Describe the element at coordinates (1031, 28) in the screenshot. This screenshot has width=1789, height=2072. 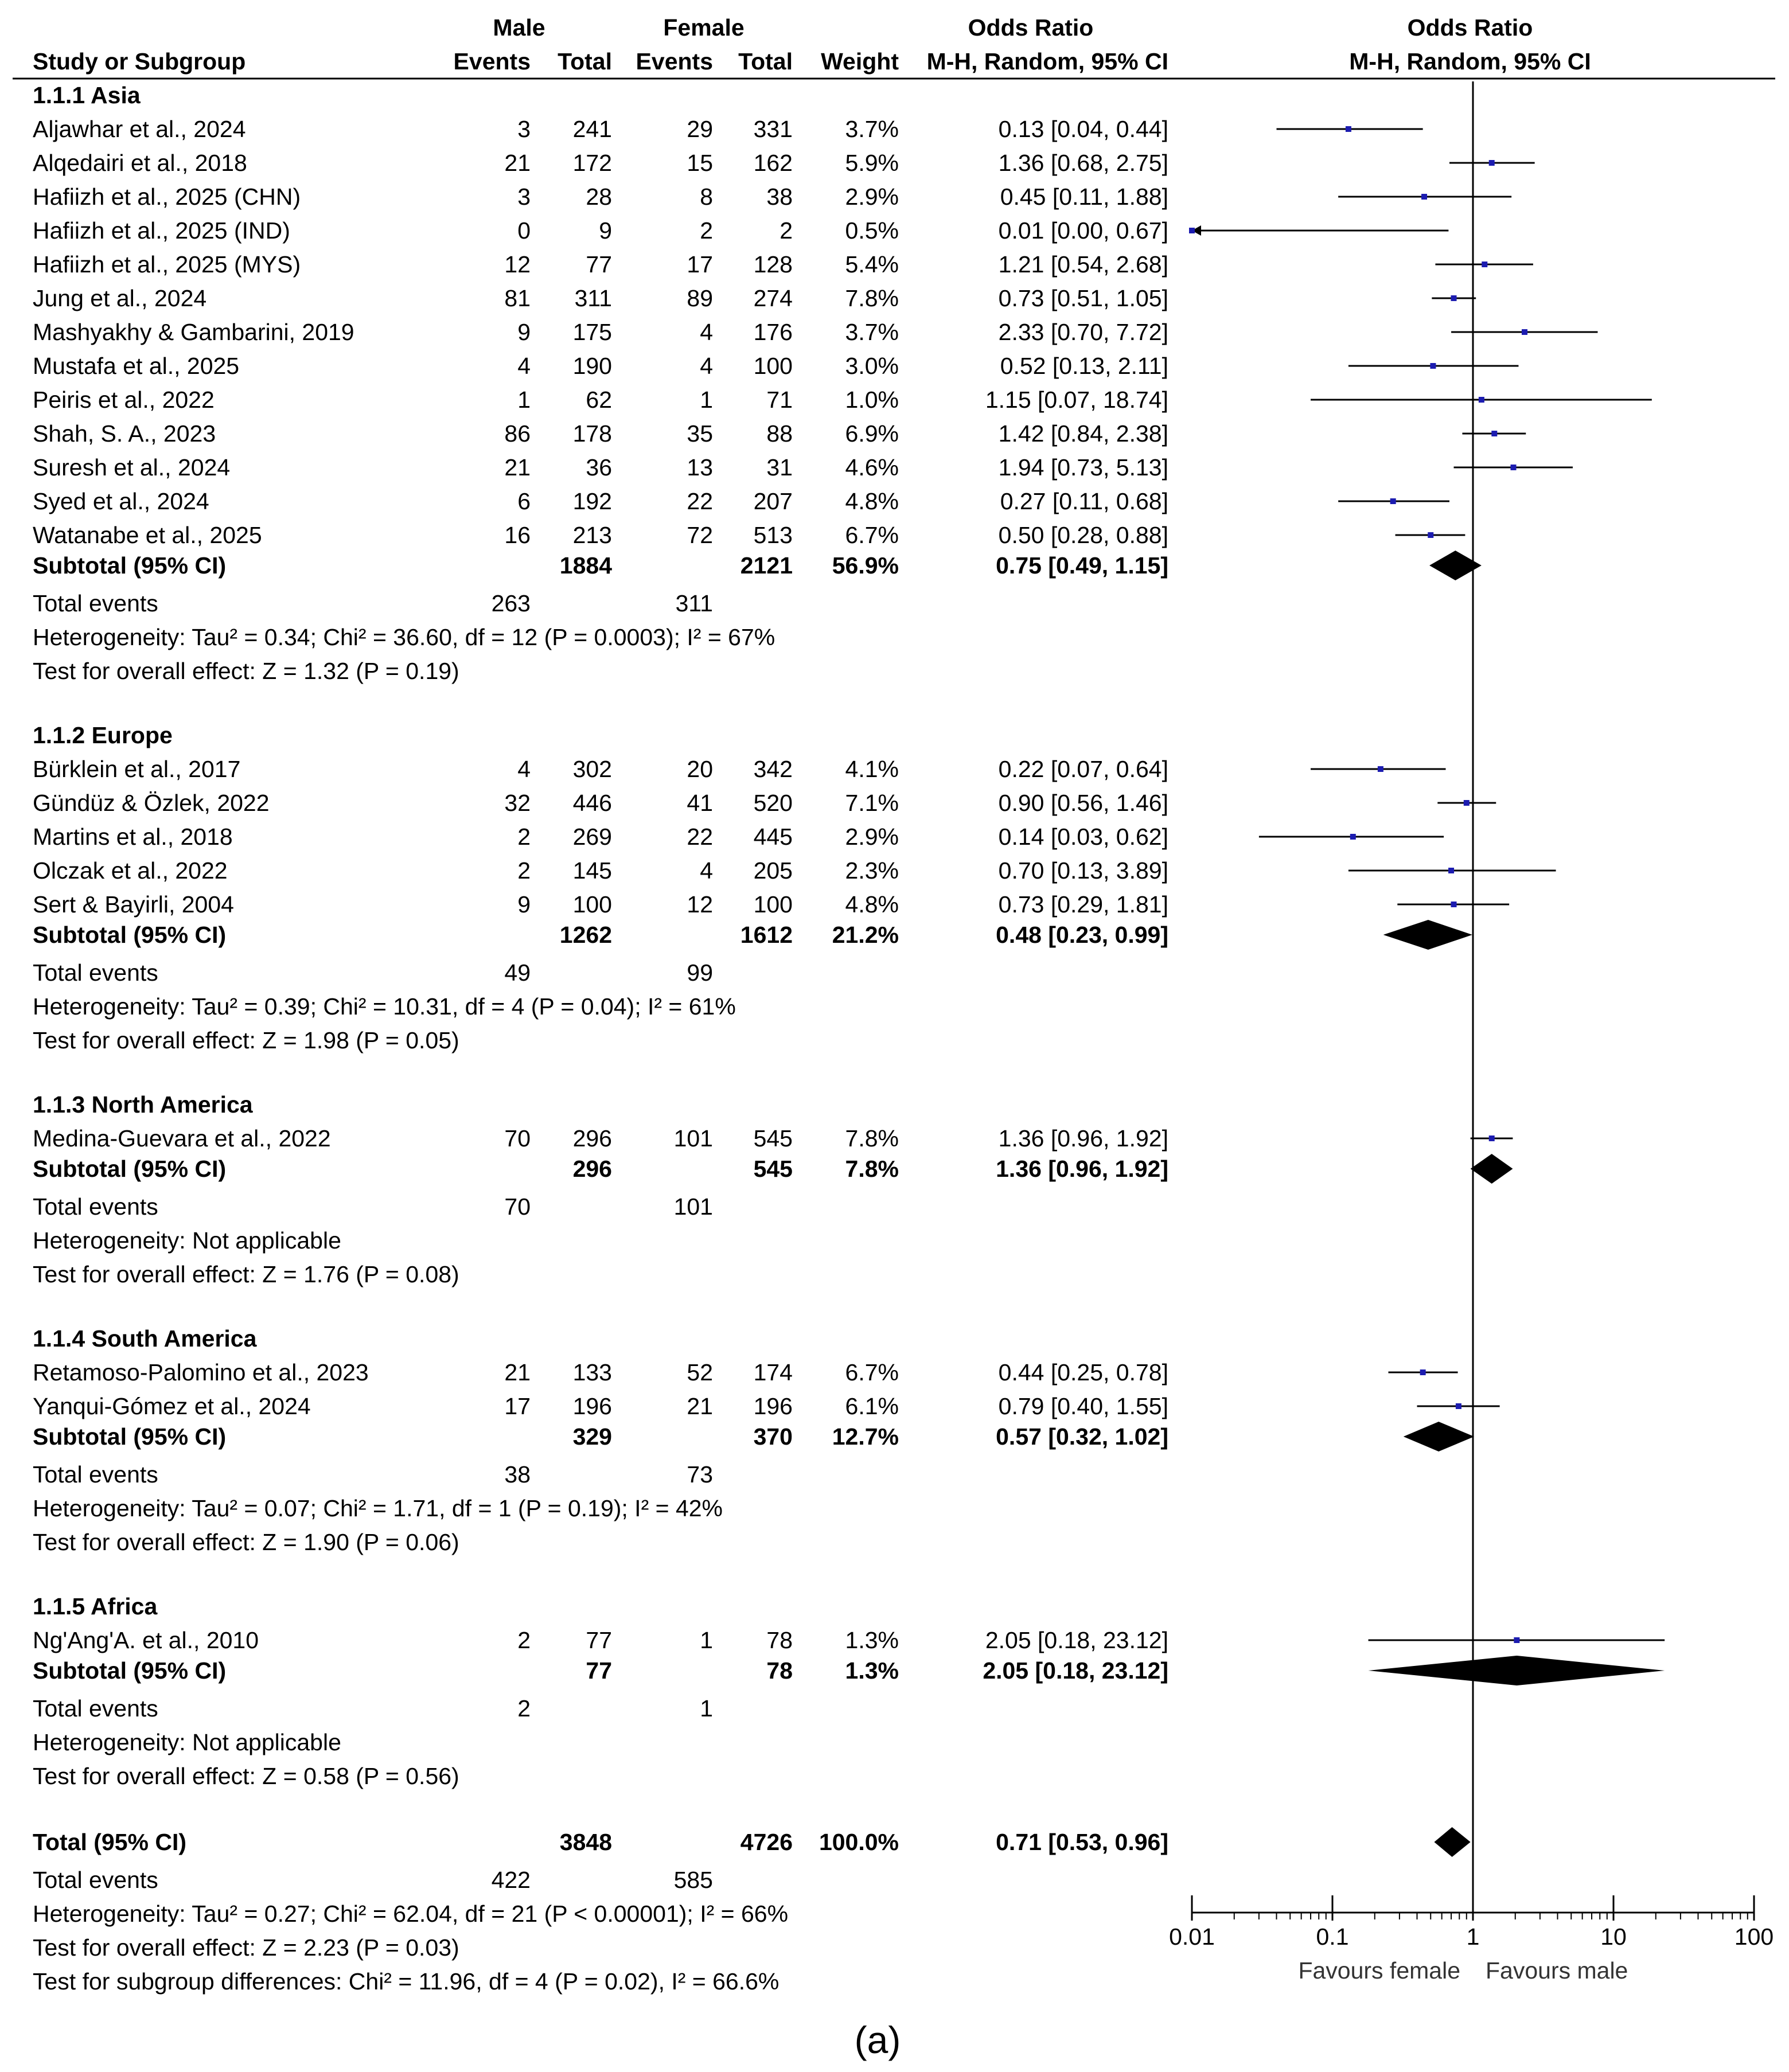
I see `header-or-title: Odds Ratio` at that location.